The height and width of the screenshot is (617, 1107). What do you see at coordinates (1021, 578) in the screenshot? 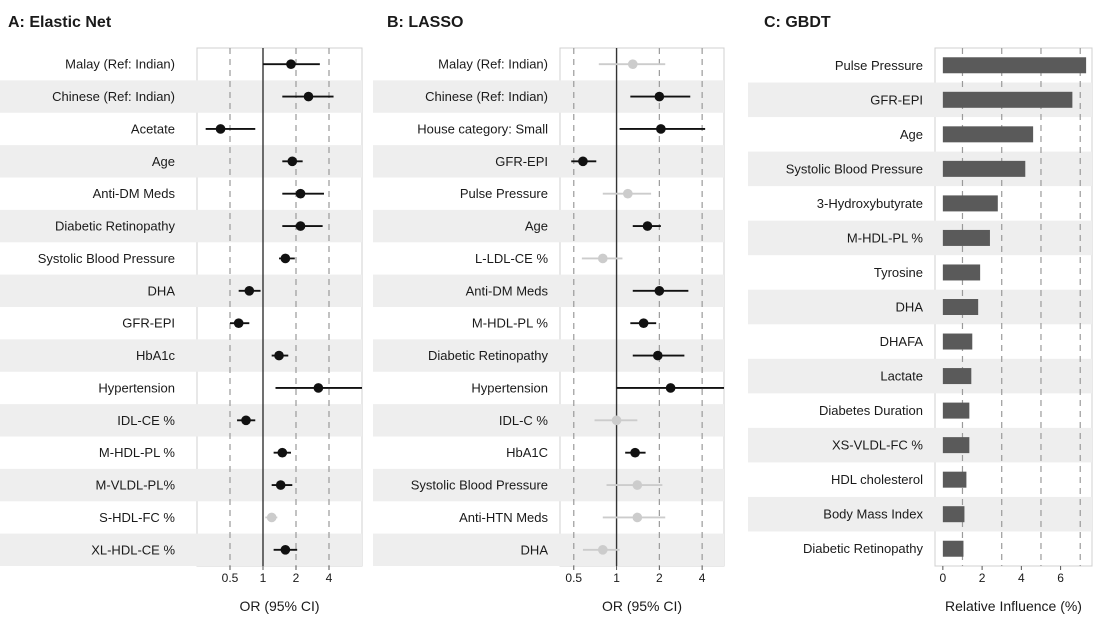
I see `x-tick-label: 4` at bounding box center [1021, 578].